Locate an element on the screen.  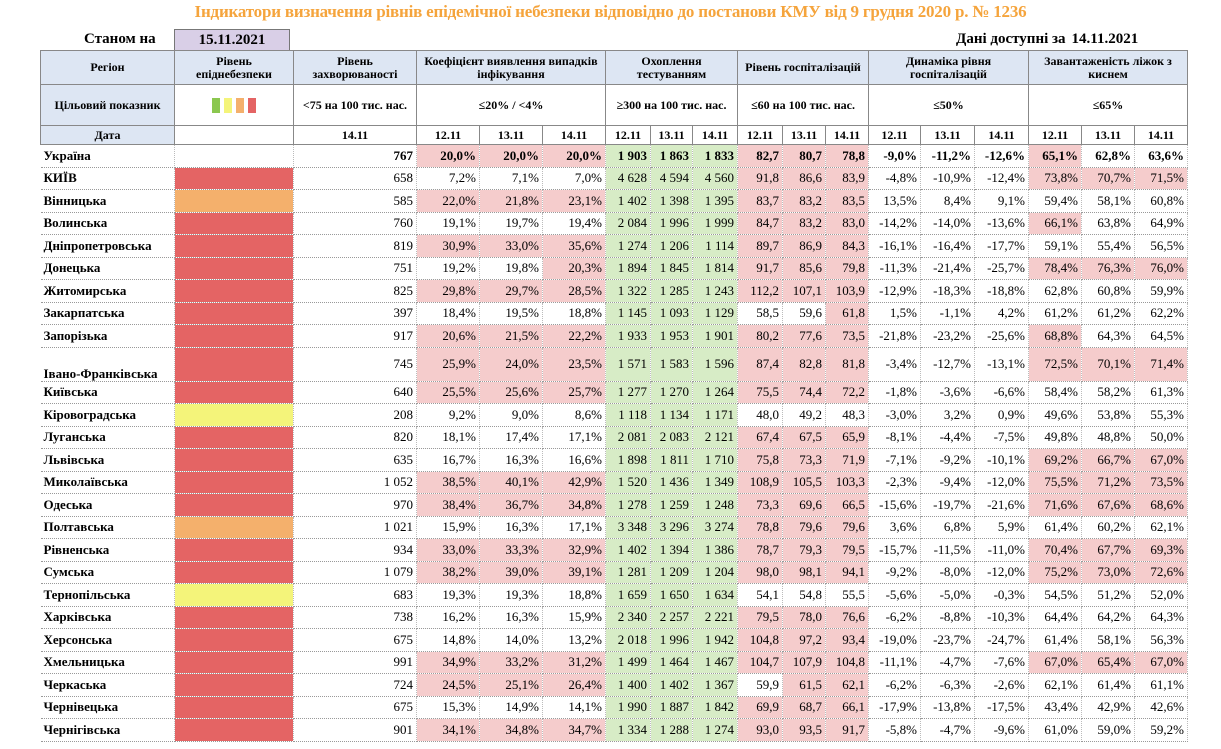
detection-value: 15,9% is located at coordinates (574, 617).